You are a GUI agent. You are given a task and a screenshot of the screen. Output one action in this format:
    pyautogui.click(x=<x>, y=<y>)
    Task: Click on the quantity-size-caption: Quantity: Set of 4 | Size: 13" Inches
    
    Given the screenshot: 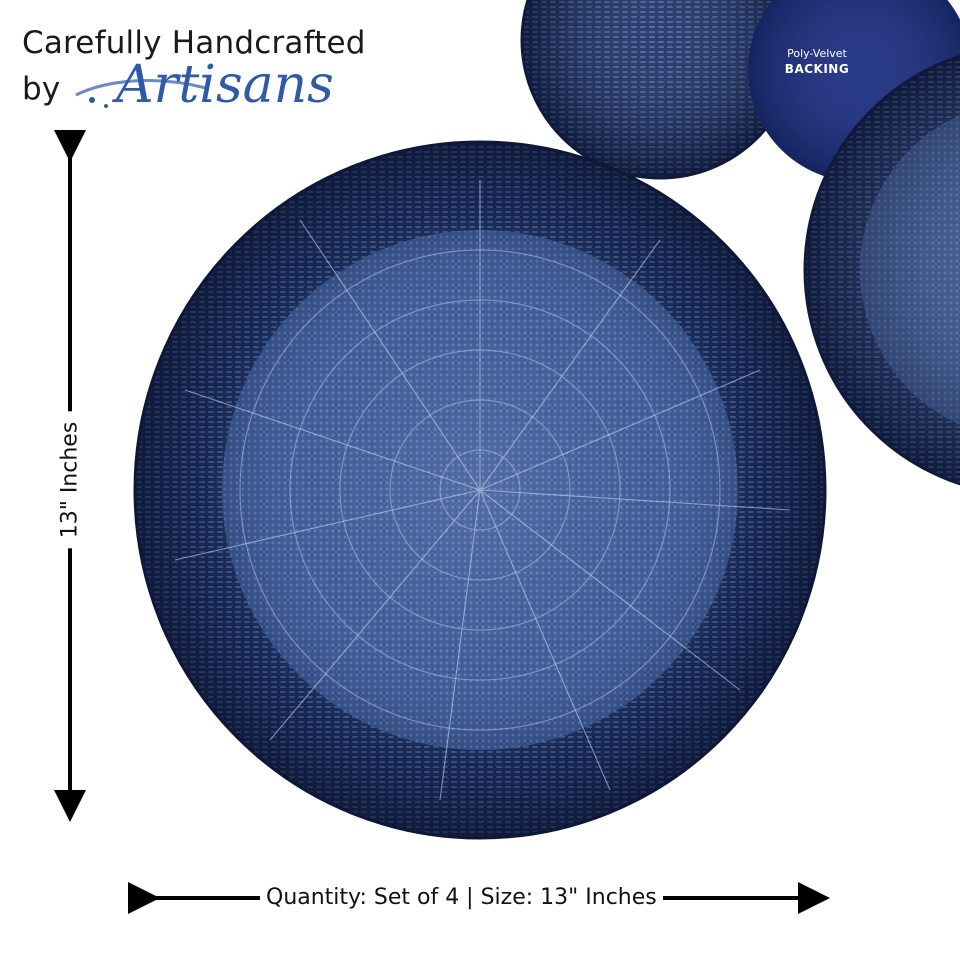 What is the action you would take?
    pyautogui.click(x=461, y=898)
    